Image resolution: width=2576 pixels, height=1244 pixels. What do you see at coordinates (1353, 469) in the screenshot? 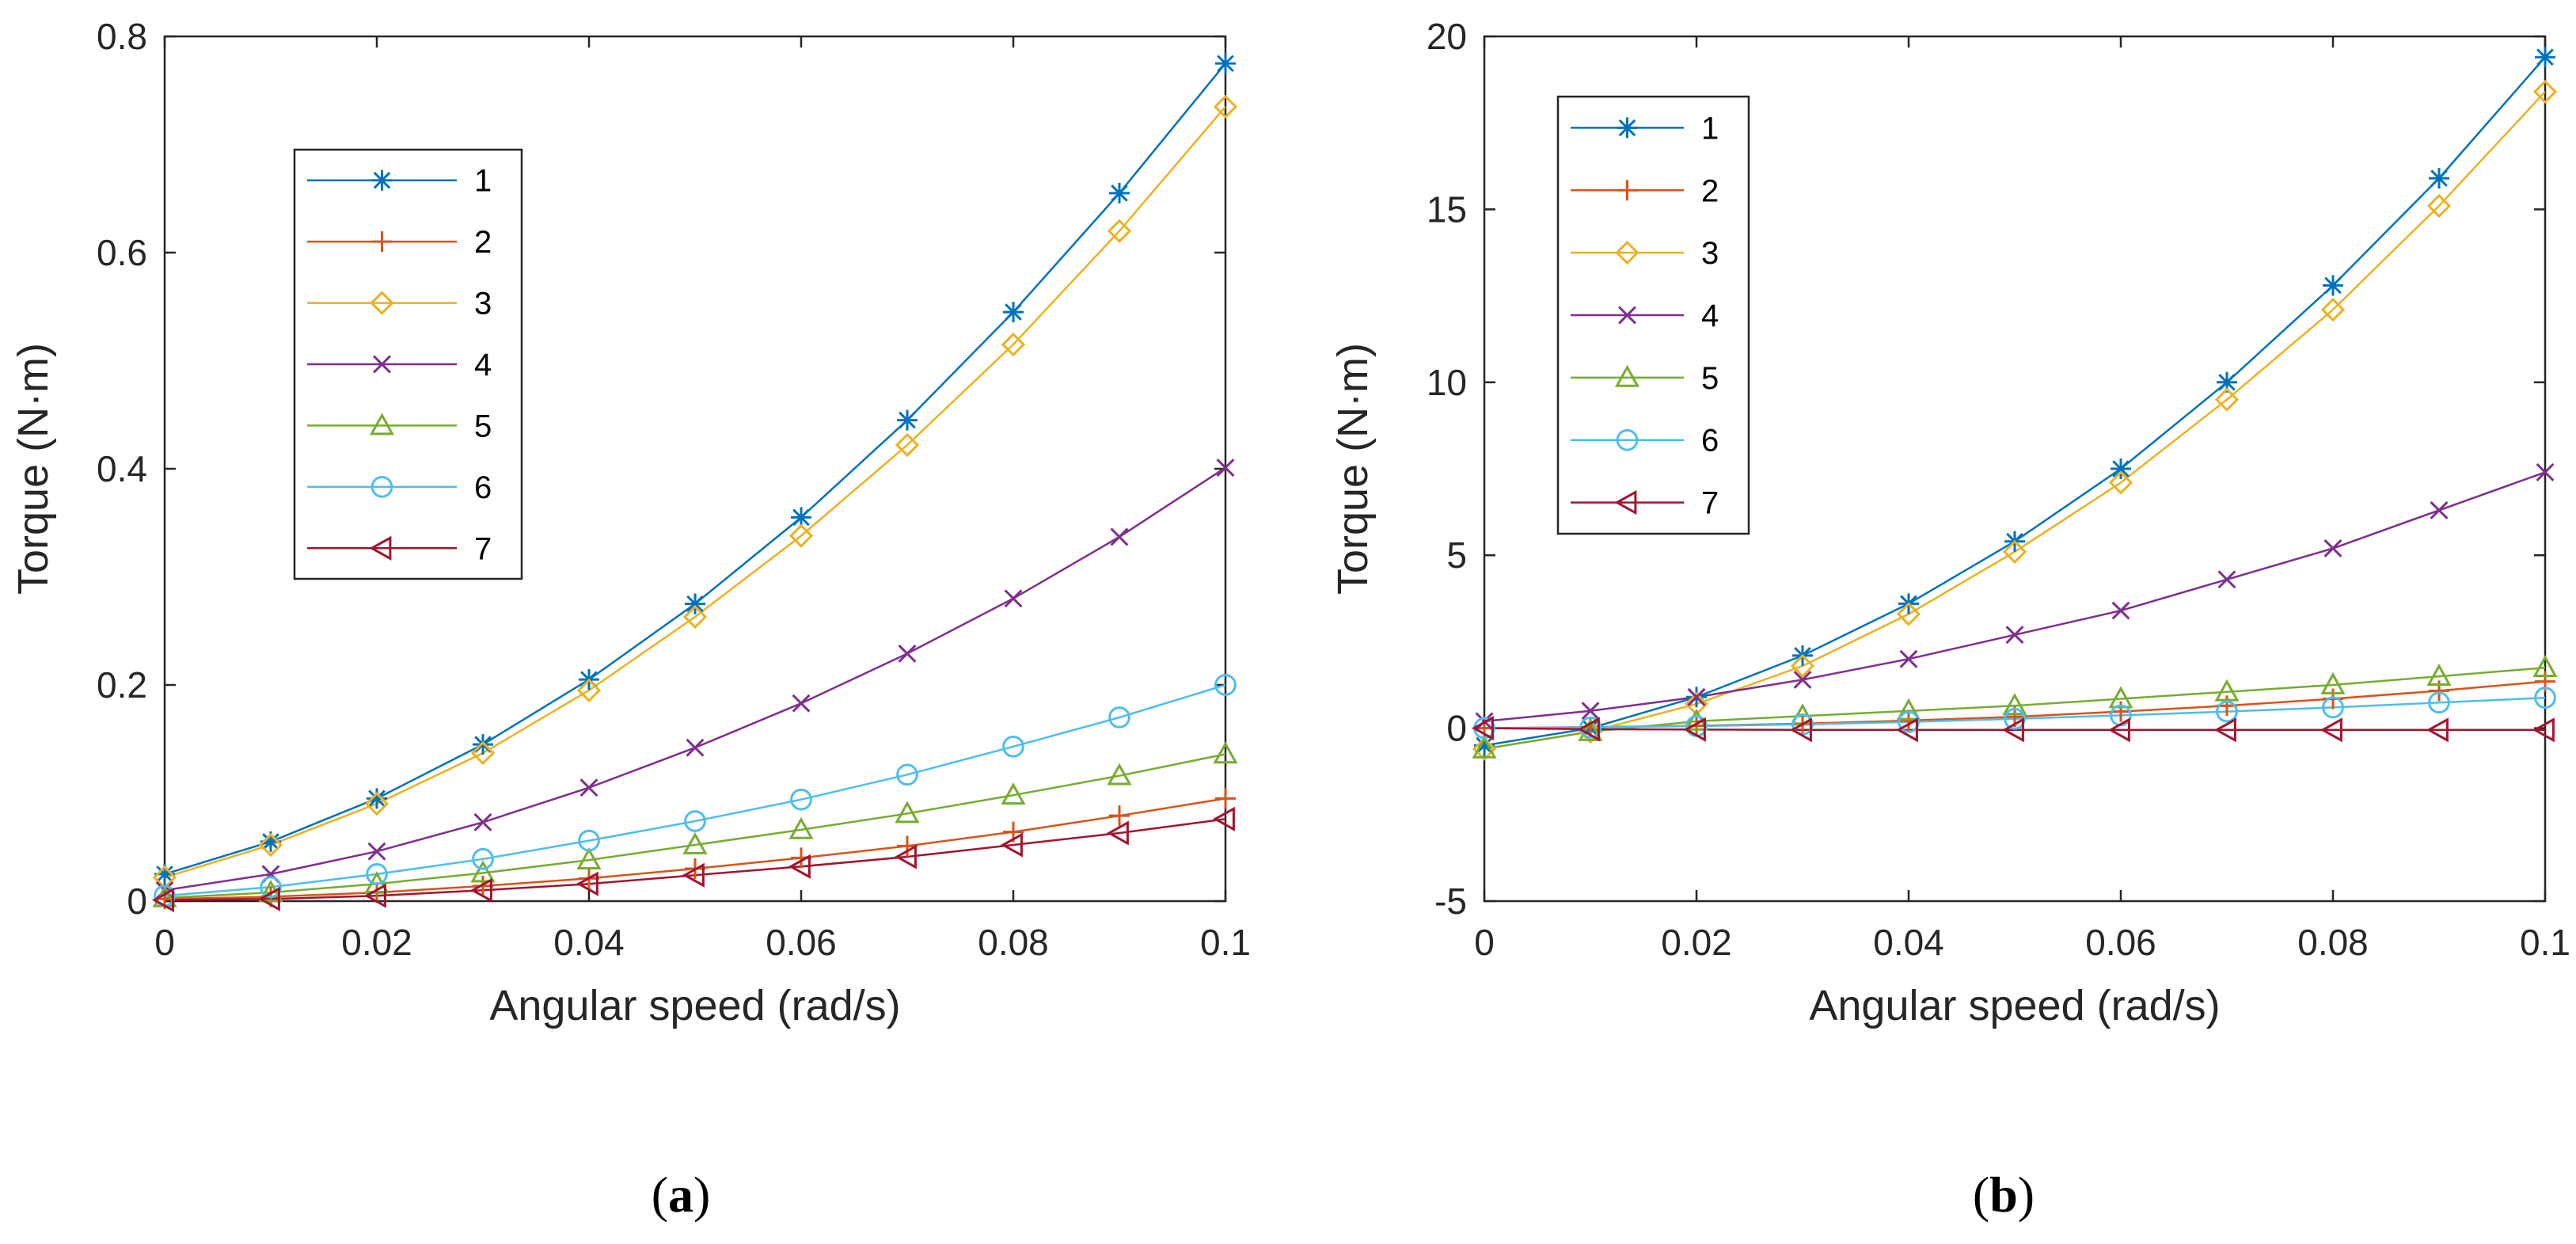
I see `y-axis-title: Torque (N·m)` at bounding box center [1353, 469].